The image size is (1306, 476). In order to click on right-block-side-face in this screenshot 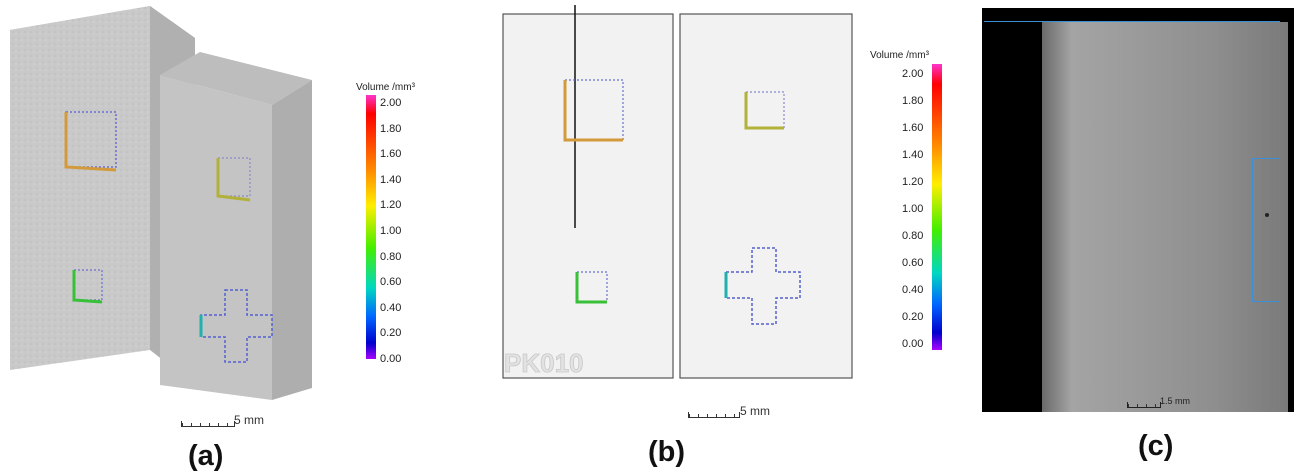, I will do `click(292, 240)`.